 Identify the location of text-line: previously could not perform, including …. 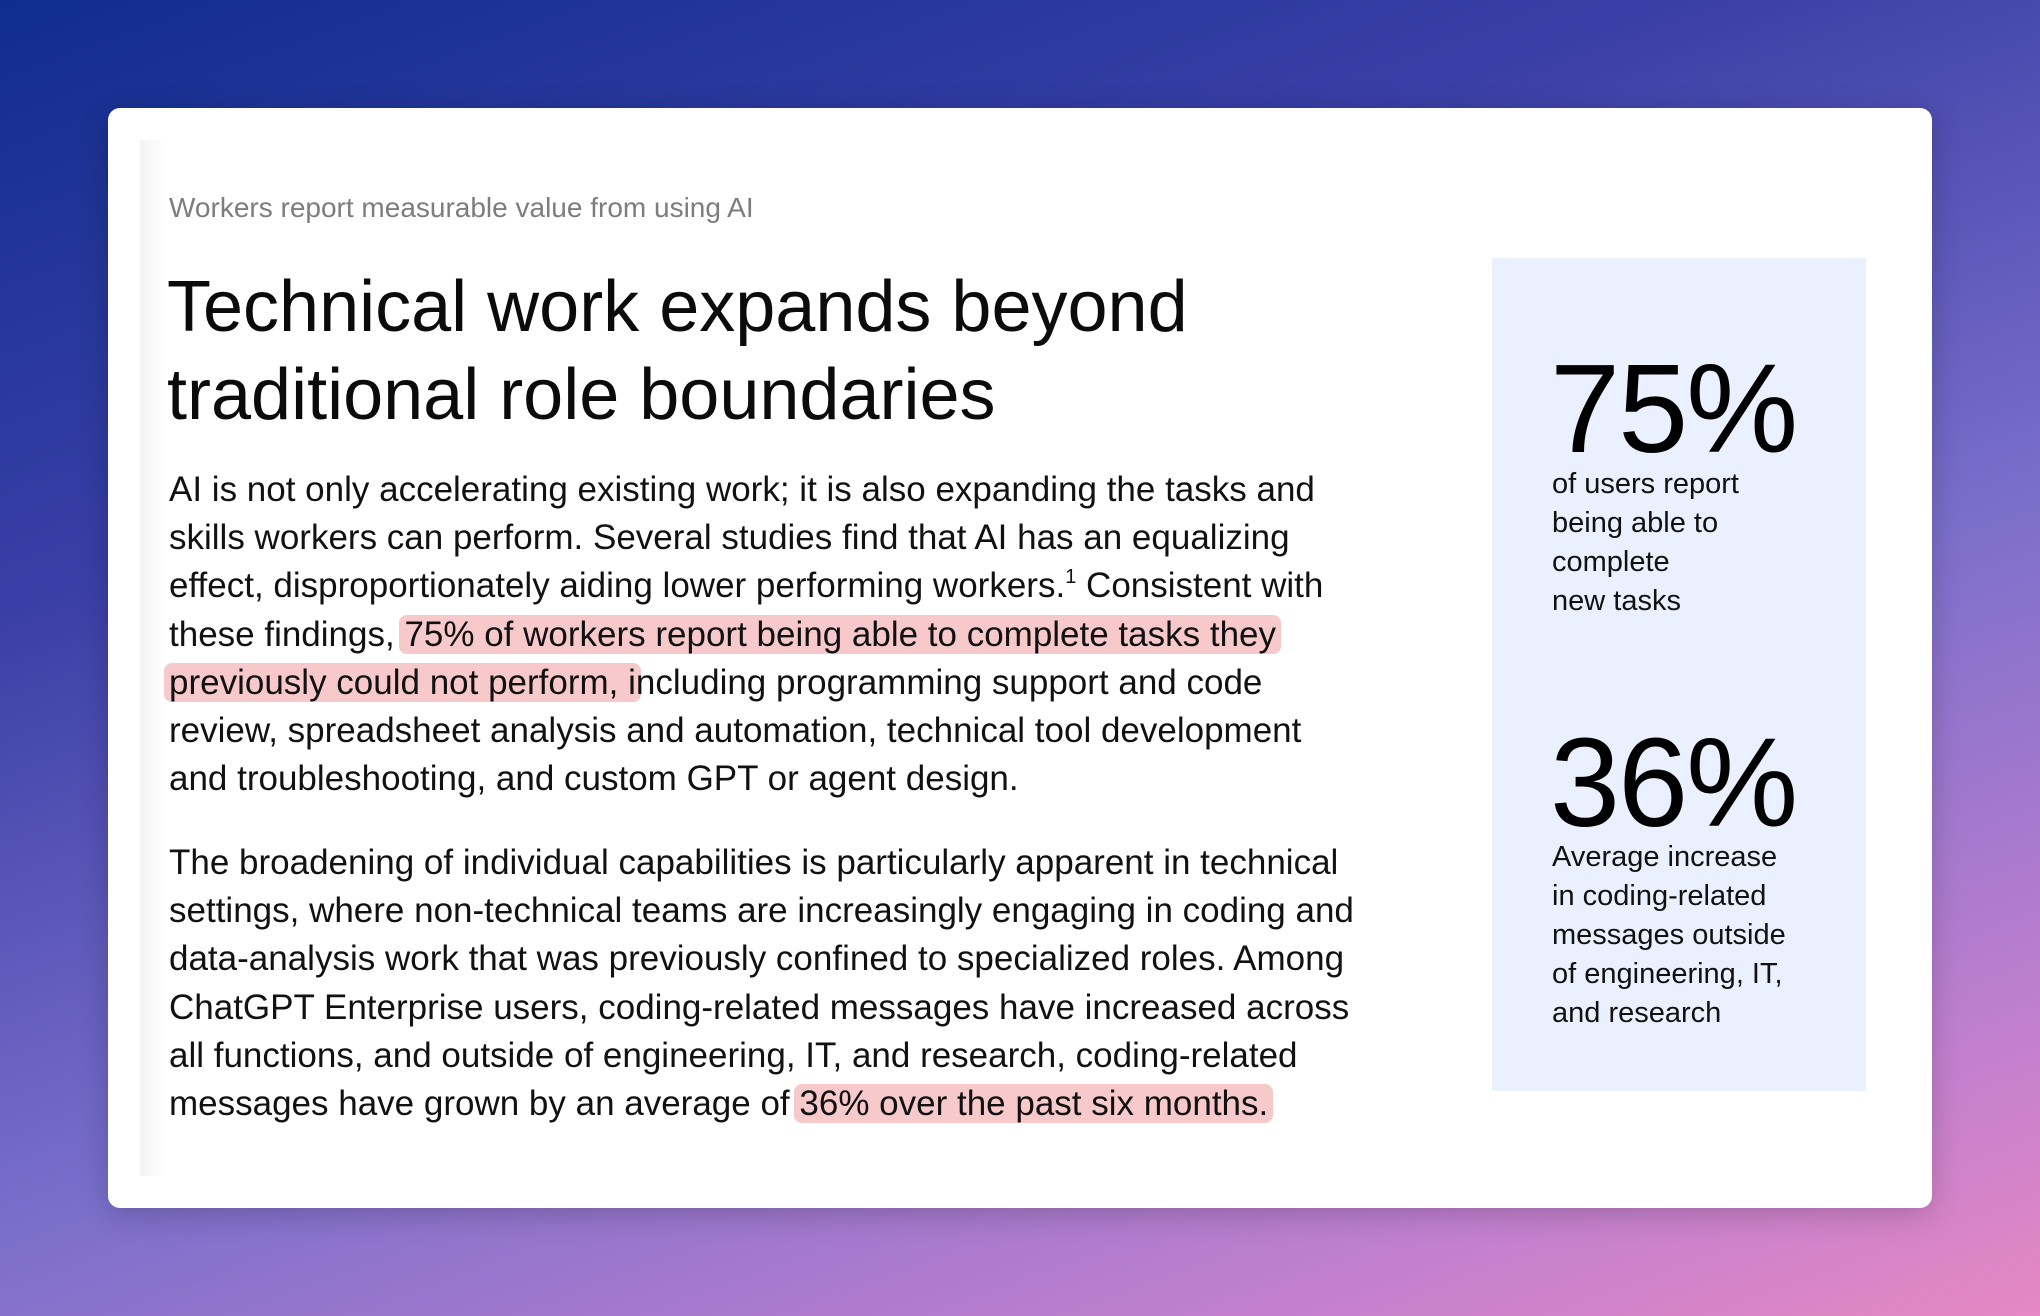
(743, 683).